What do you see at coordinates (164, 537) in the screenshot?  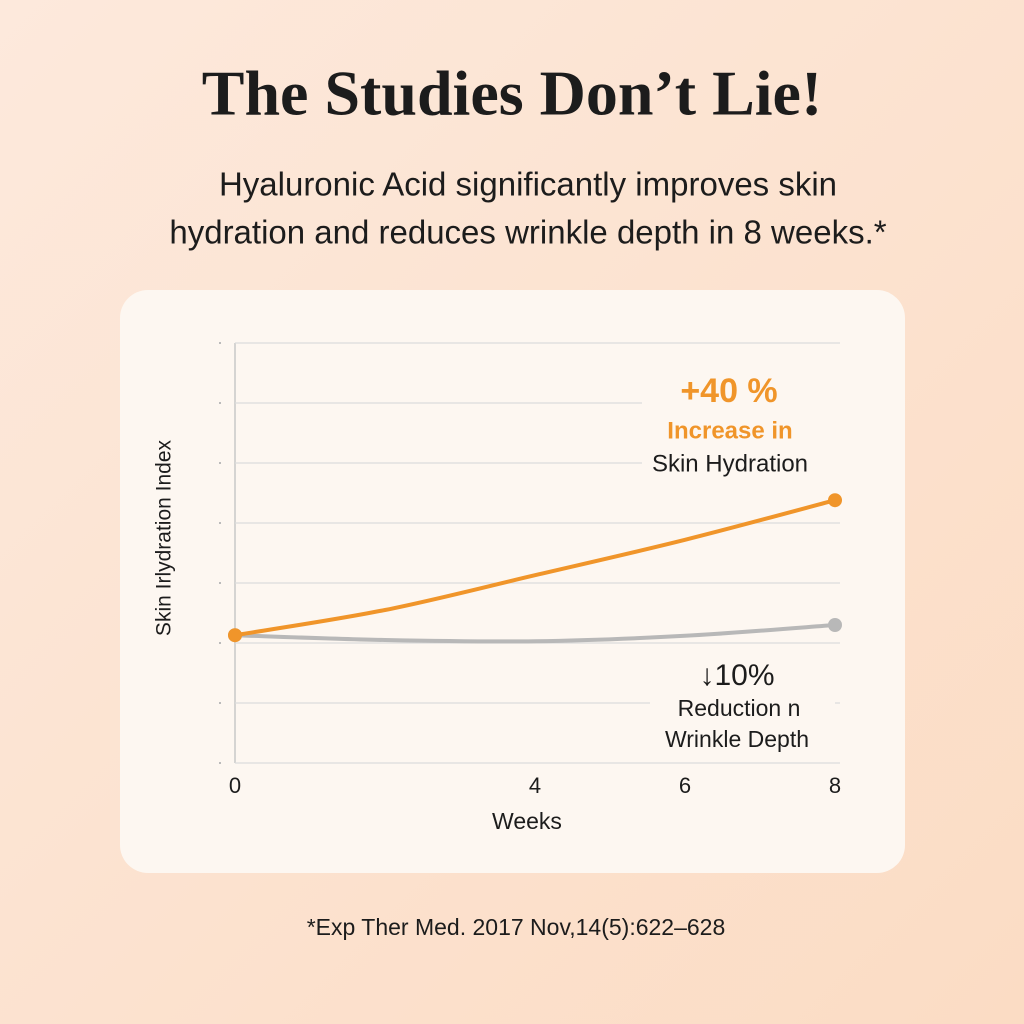 I see `y-axis-label: Skin Irlydration Index` at bounding box center [164, 537].